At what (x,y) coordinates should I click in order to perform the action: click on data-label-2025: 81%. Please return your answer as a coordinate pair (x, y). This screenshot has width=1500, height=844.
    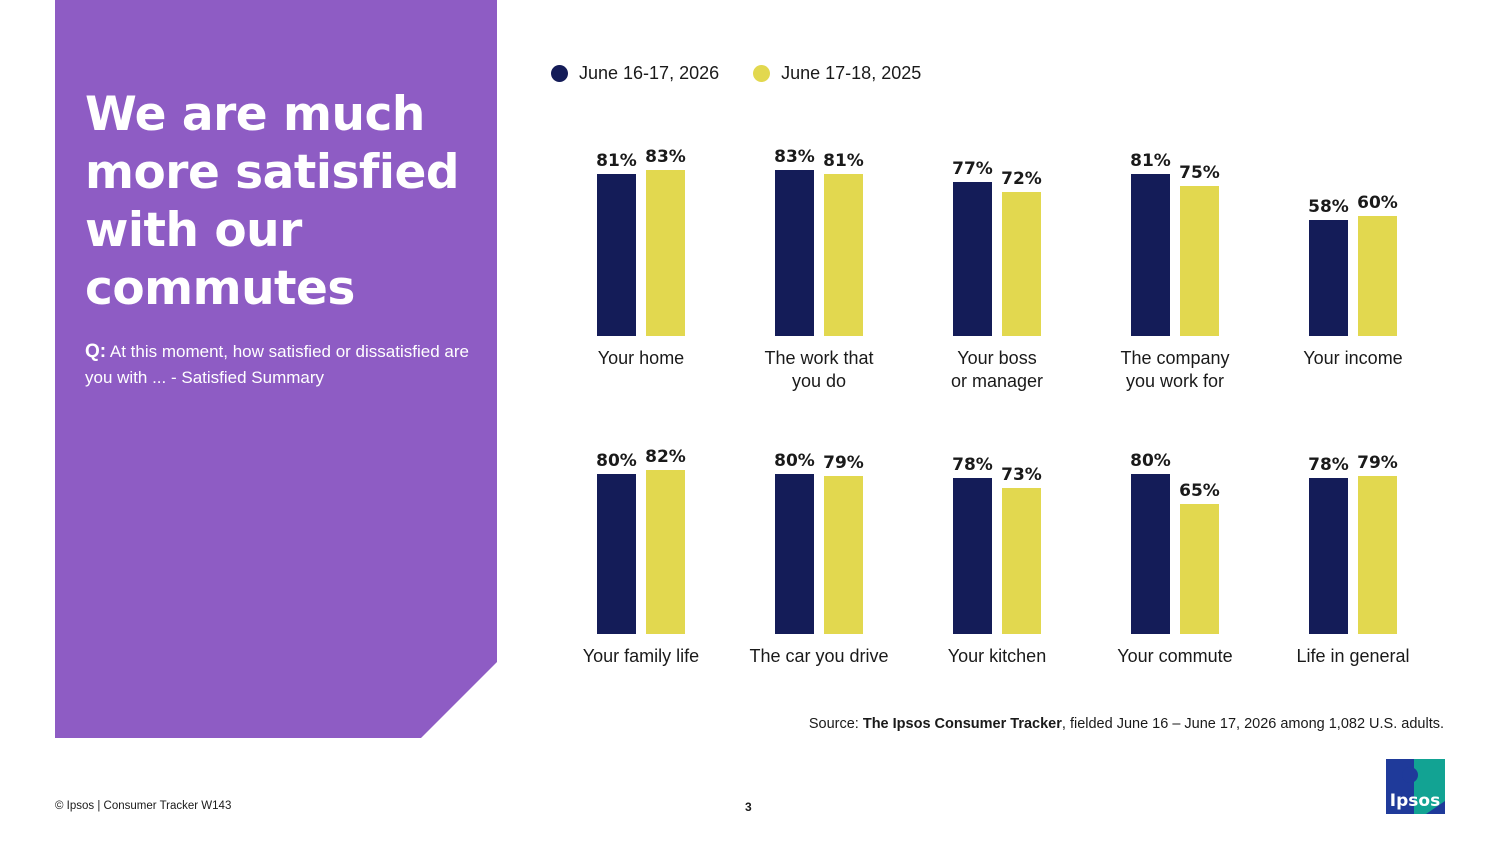
    Looking at the image, I should click on (843, 161).